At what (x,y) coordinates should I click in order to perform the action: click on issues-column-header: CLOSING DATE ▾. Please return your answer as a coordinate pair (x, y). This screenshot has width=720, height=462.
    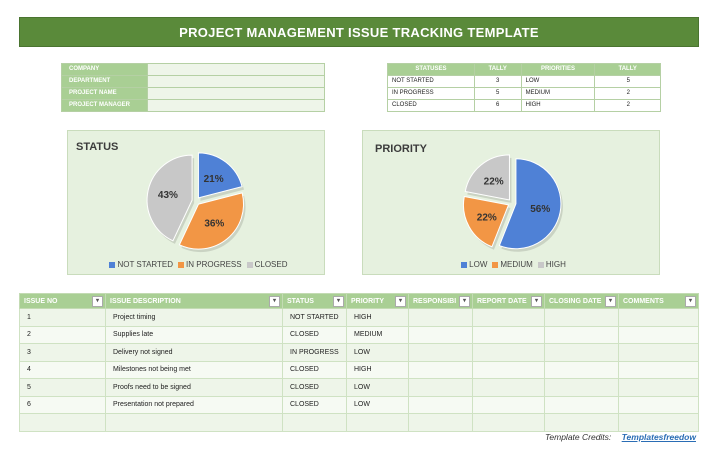
    Looking at the image, I should click on (581, 301).